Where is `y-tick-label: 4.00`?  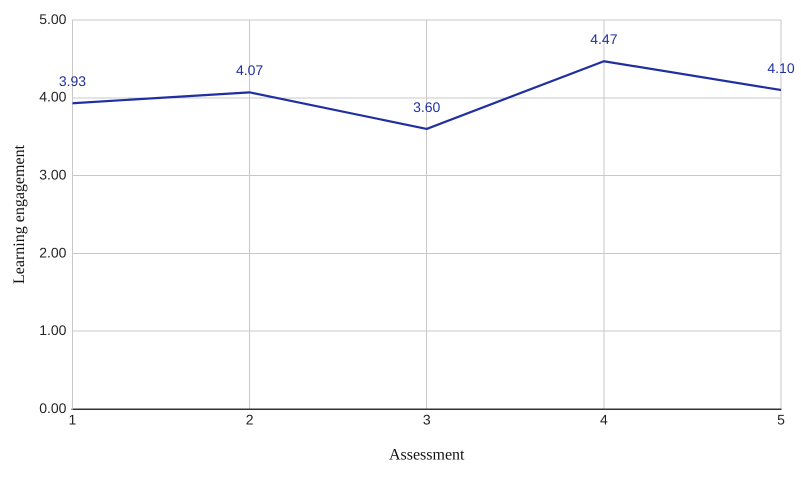
y-tick-label: 4.00 is located at coordinates (53, 96).